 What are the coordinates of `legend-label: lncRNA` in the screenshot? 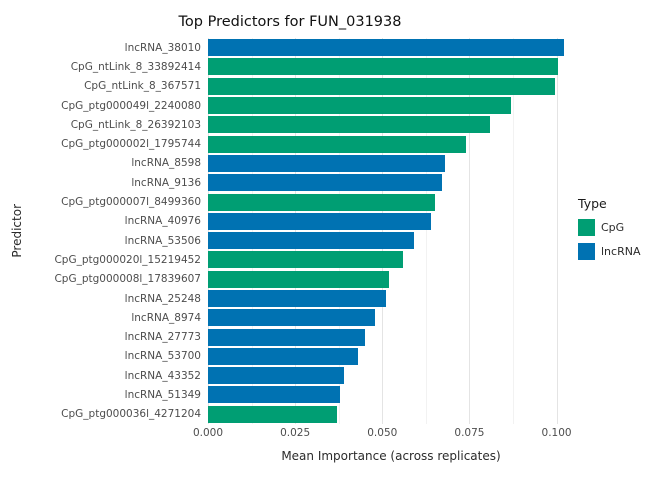 It's located at (621, 251).